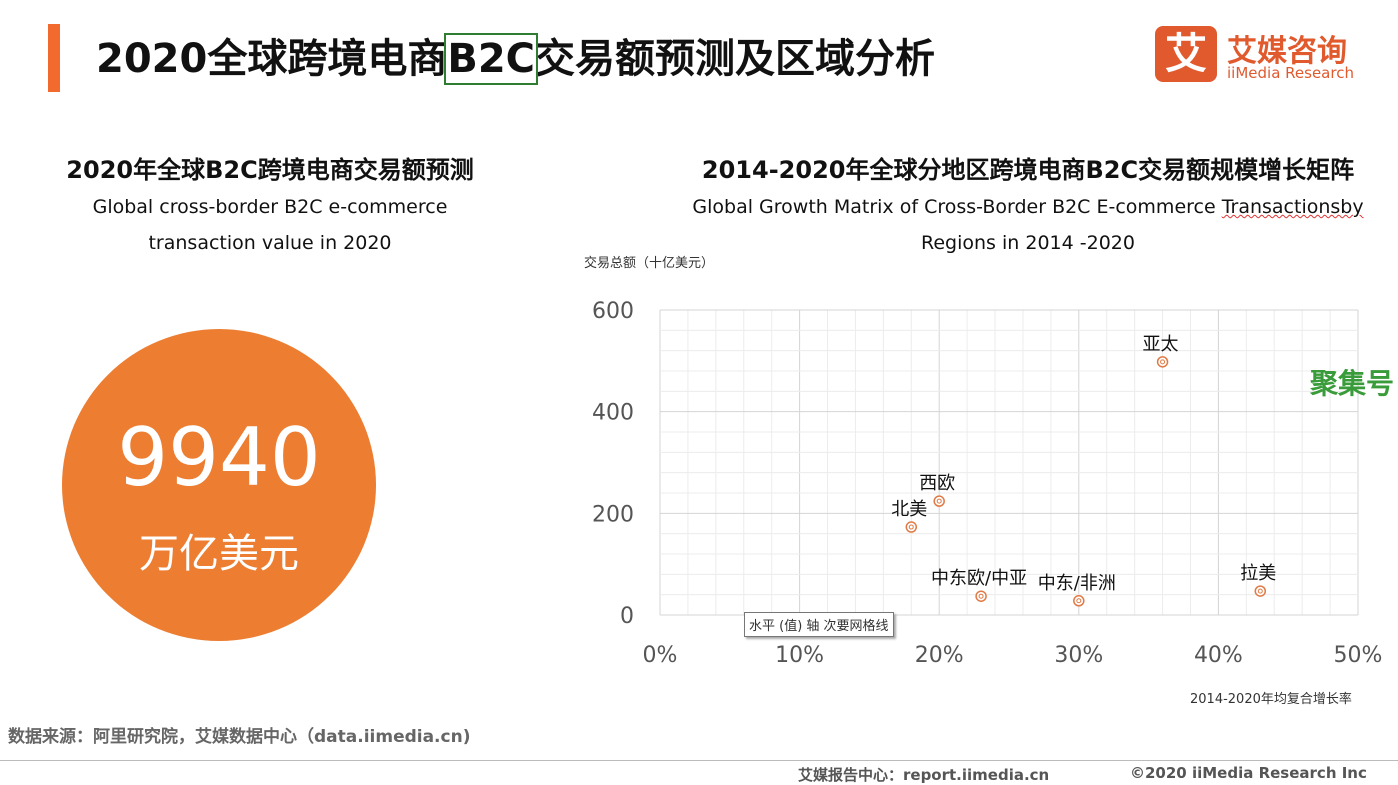  Describe the element at coordinates (699, 760) in the screenshot. I see `footer-divider` at that location.